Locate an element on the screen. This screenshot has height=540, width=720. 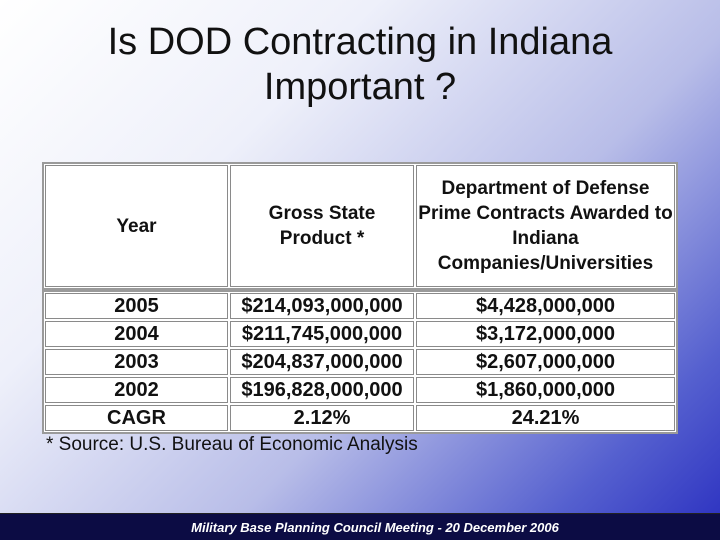
slide-title-line-2: Important ? is located at coordinates (360, 87).